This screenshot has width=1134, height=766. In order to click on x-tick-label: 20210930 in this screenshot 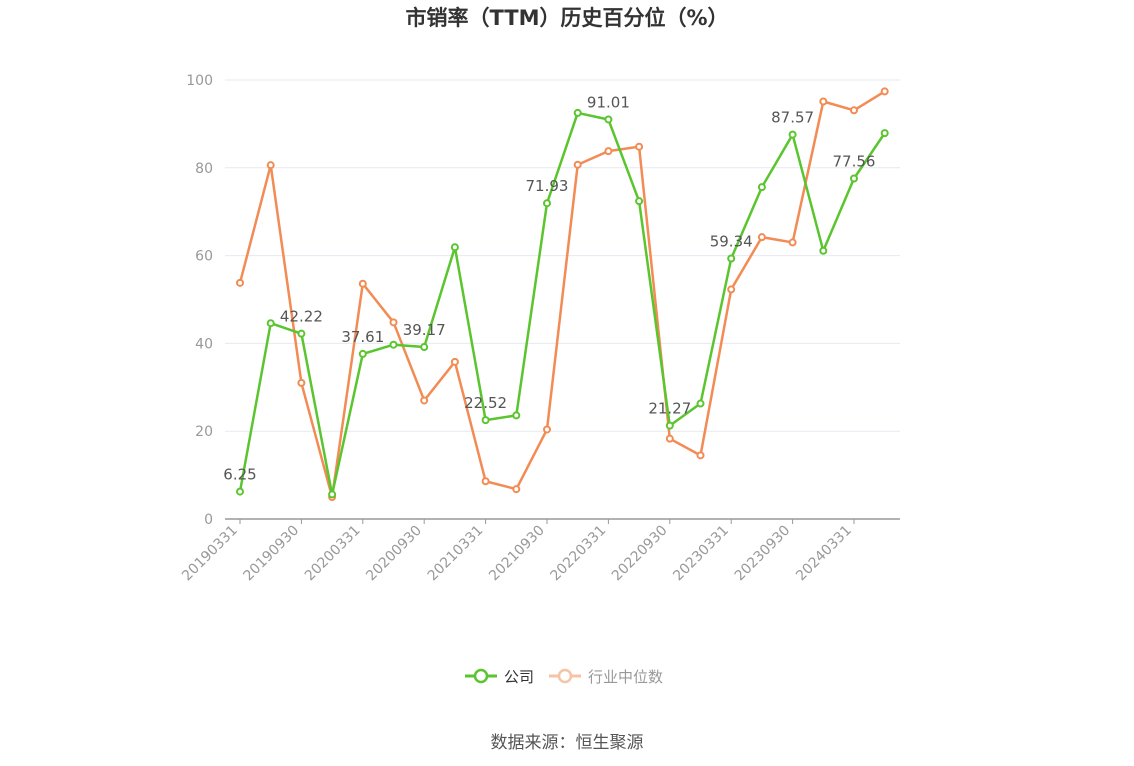, I will do `click(517, 554)`.